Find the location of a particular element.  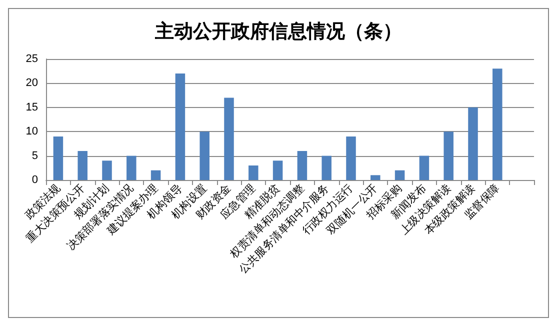

y-tick-label: 20 is located at coordinates (32, 83).